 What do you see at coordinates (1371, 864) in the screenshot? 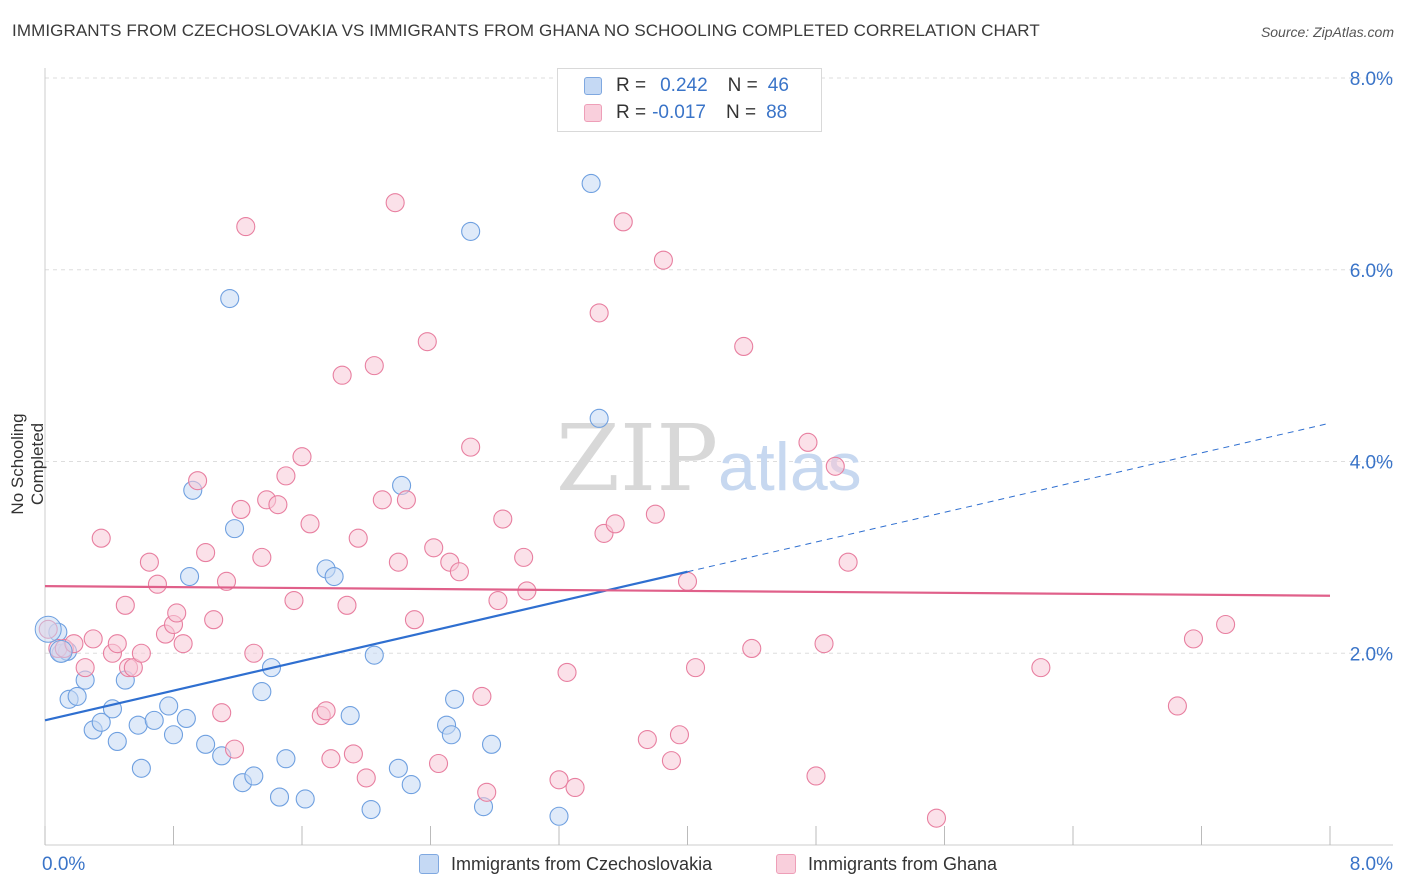
I see `x-tick-label: 8.0%` at bounding box center [1371, 864].